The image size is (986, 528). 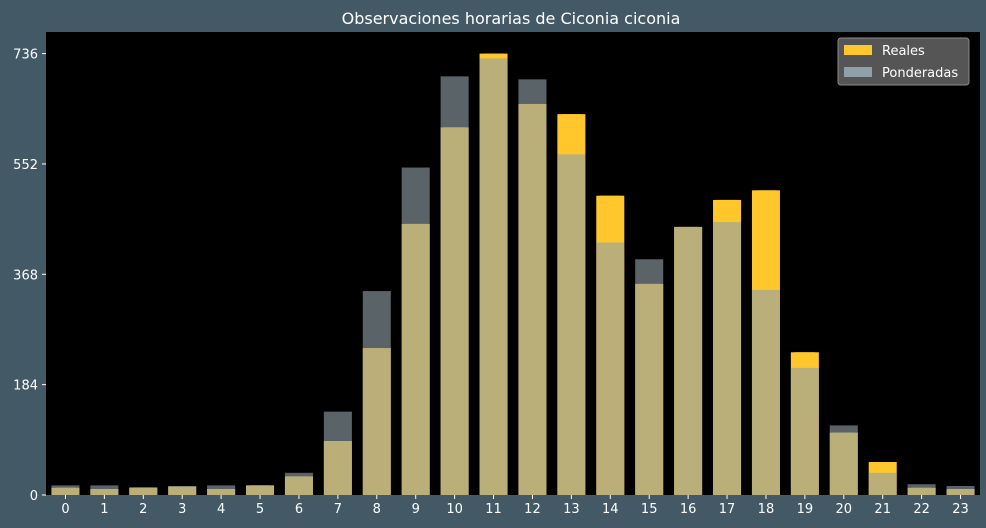 I want to click on x-tick-label-6: 6, so click(x=299, y=509).